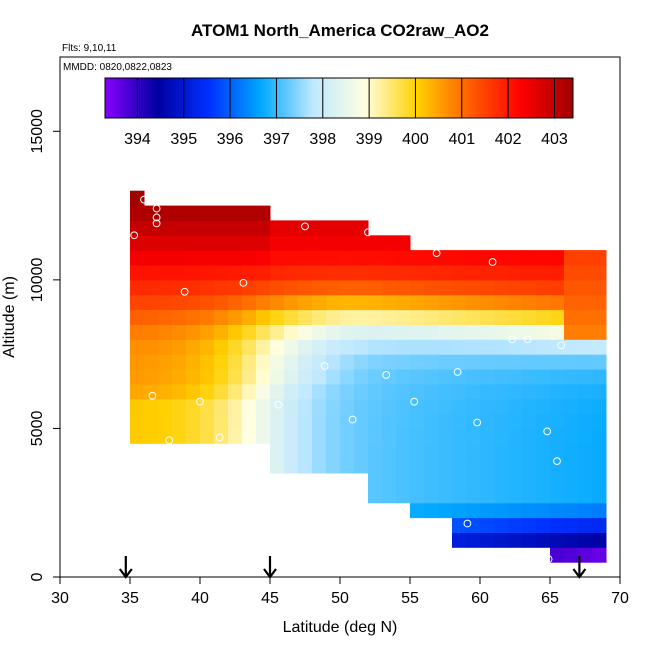  Describe the element at coordinates (554, 139) in the screenshot. I see `colorbar-tick-label: 403` at that location.